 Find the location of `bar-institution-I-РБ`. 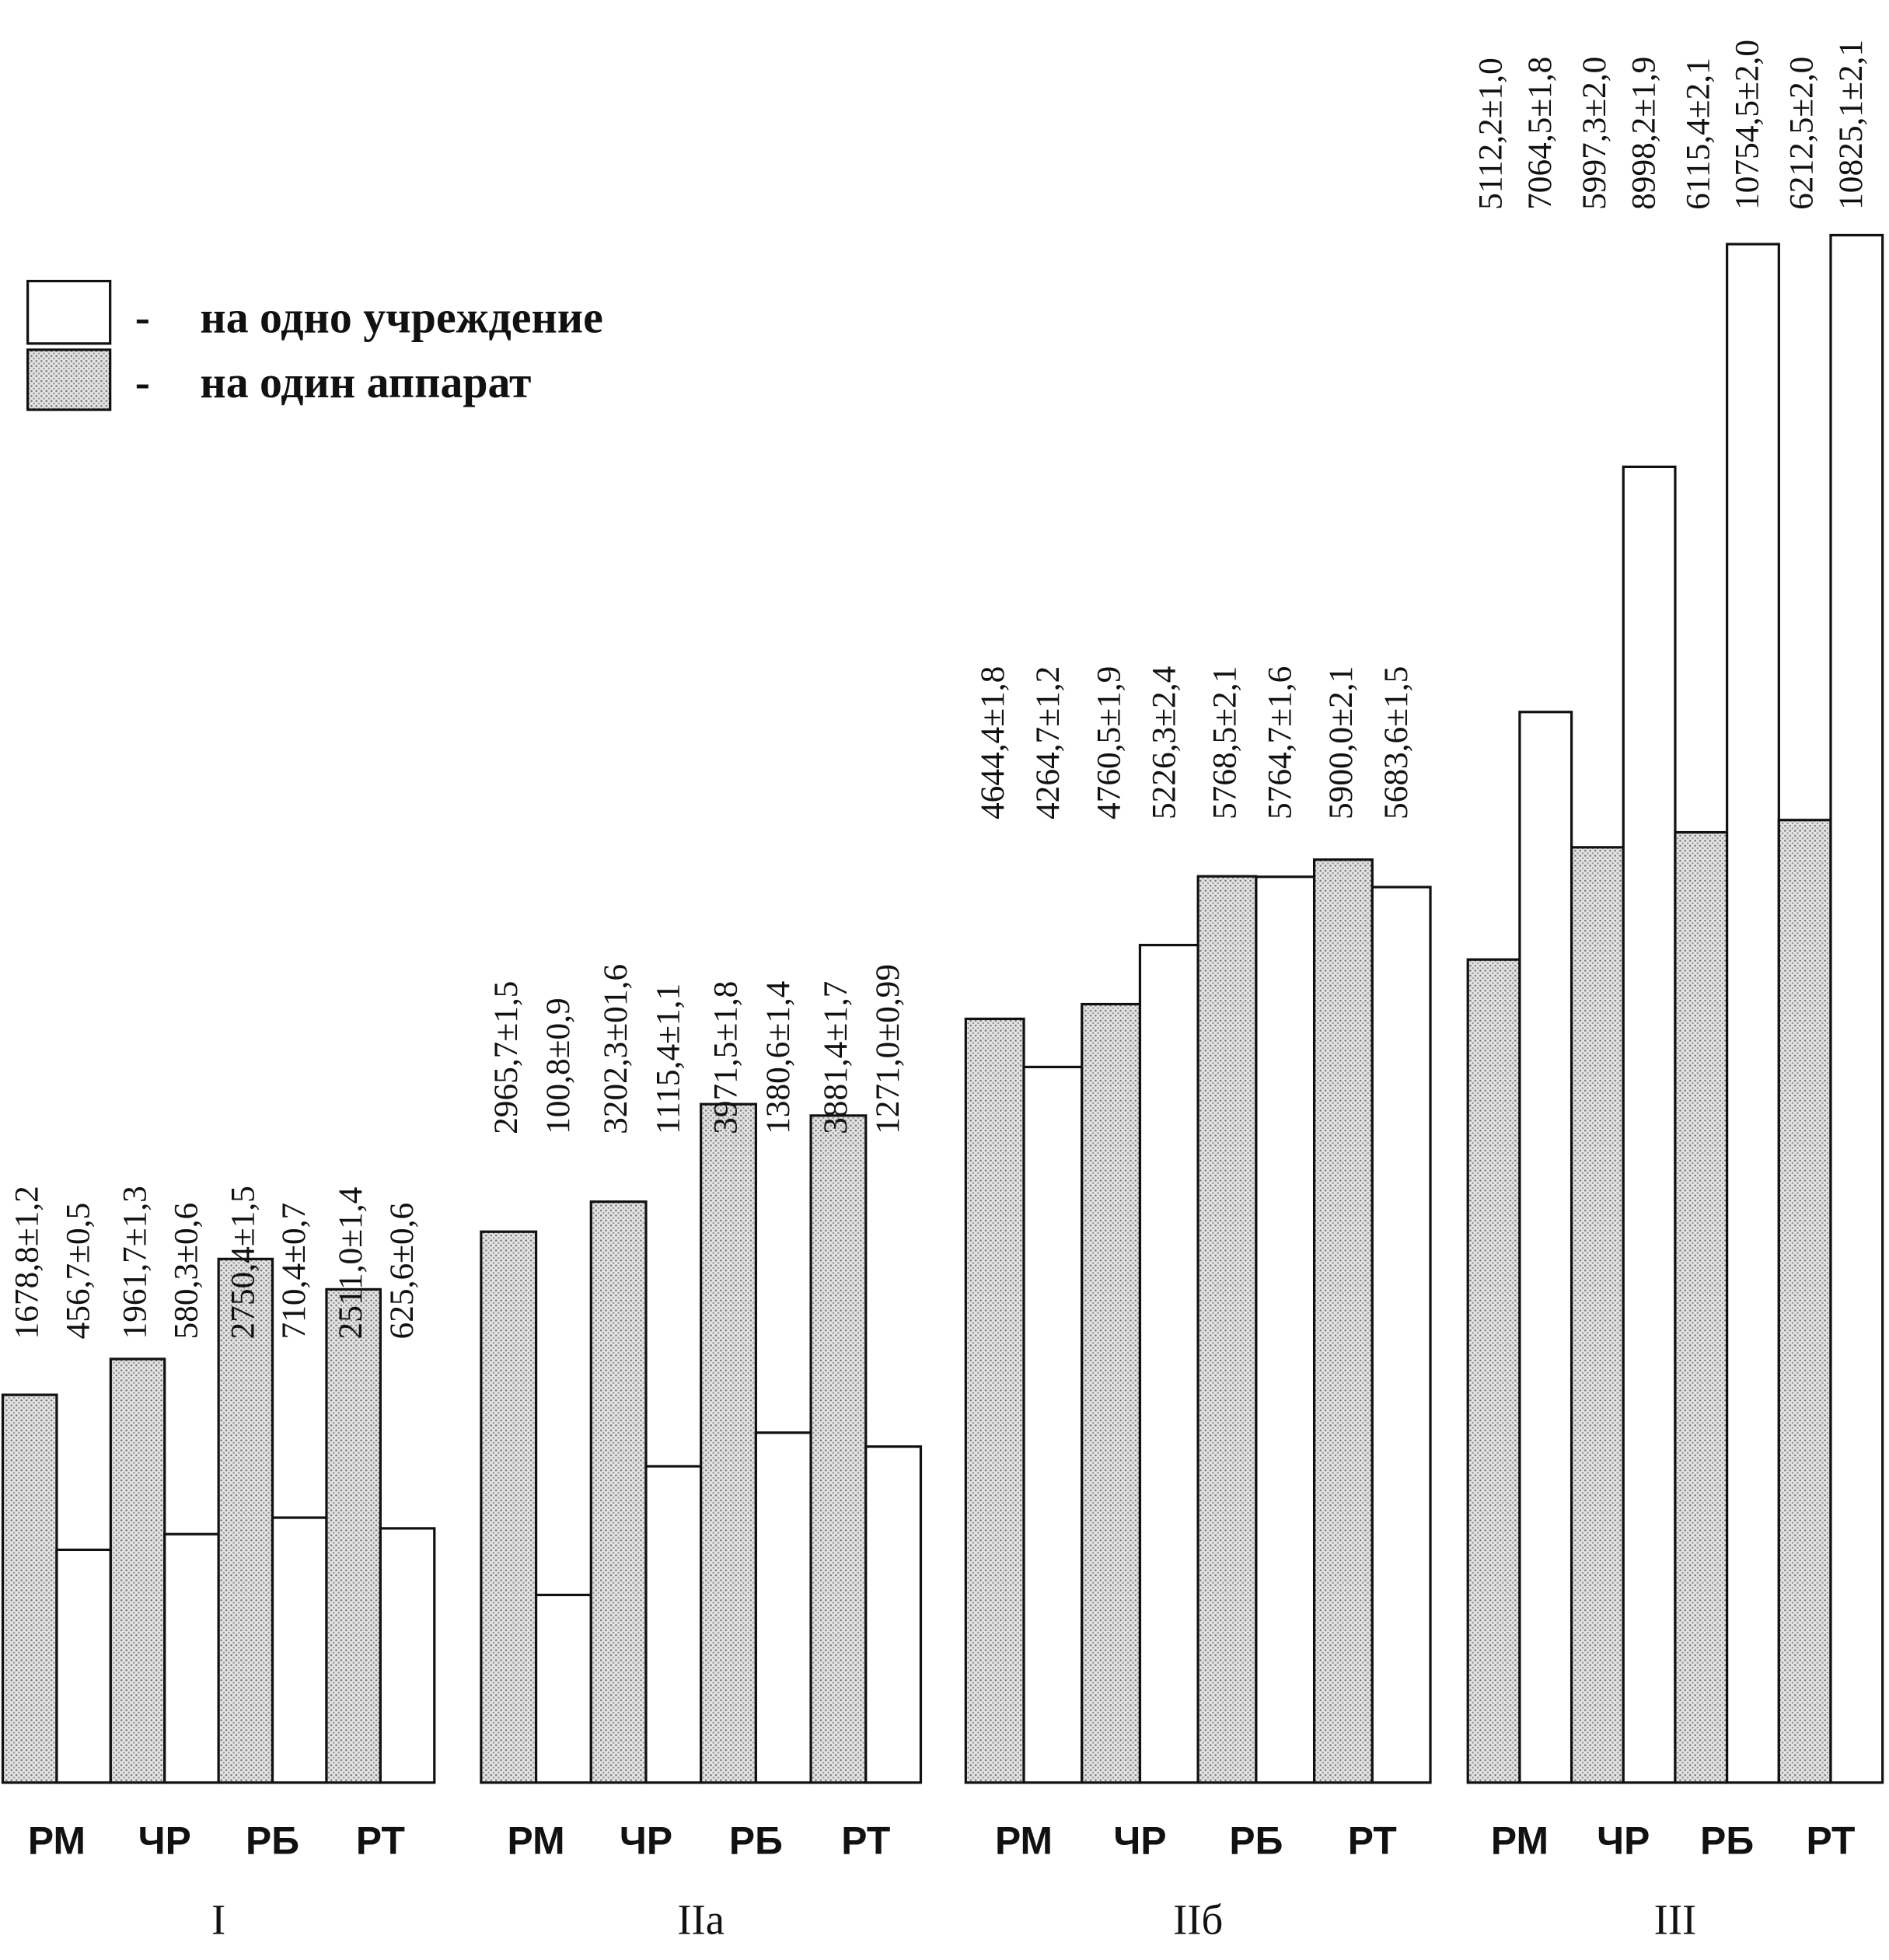

bar-institution-I-РБ is located at coordinates (299, 1650).